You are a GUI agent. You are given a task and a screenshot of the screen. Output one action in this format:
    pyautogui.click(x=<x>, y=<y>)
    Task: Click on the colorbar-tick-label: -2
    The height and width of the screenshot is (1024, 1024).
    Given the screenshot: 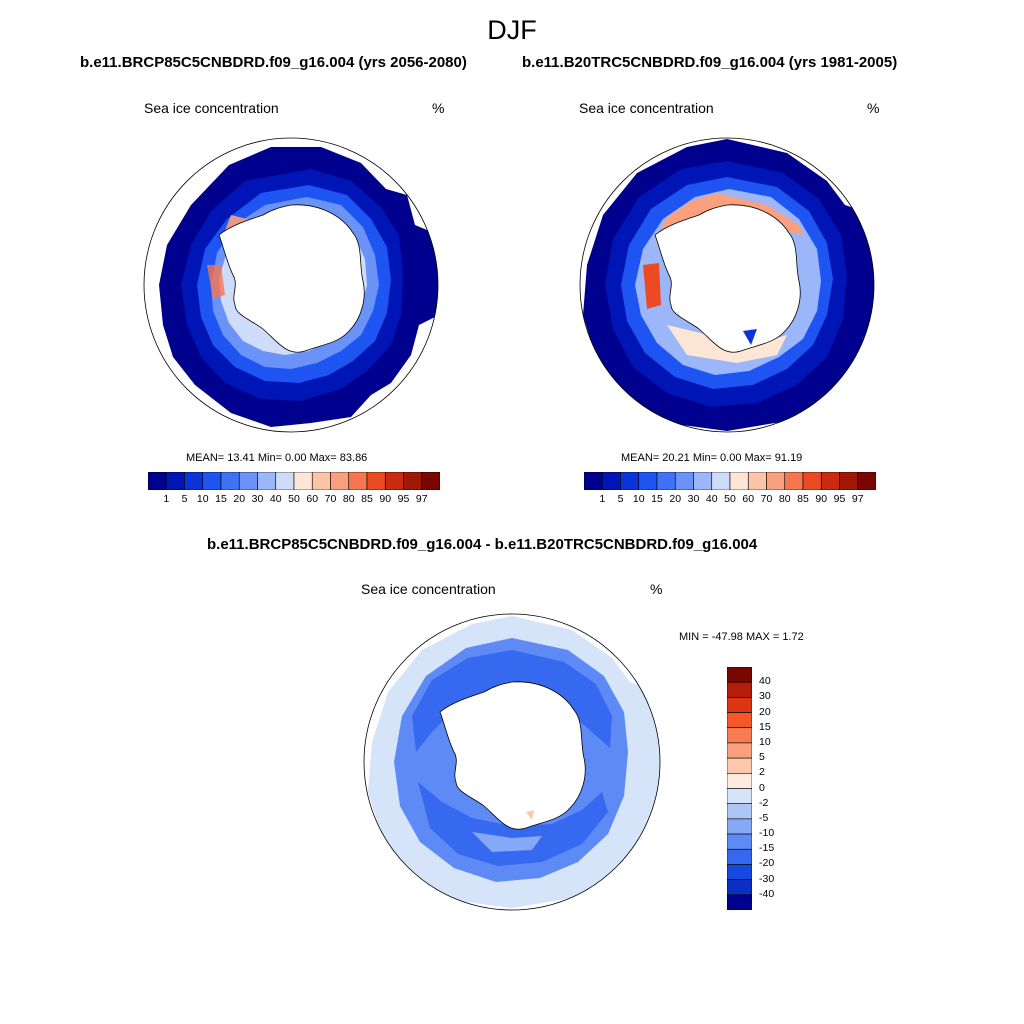 What is the action you would take?
    pyautogui.click(x=764, y=802)
    